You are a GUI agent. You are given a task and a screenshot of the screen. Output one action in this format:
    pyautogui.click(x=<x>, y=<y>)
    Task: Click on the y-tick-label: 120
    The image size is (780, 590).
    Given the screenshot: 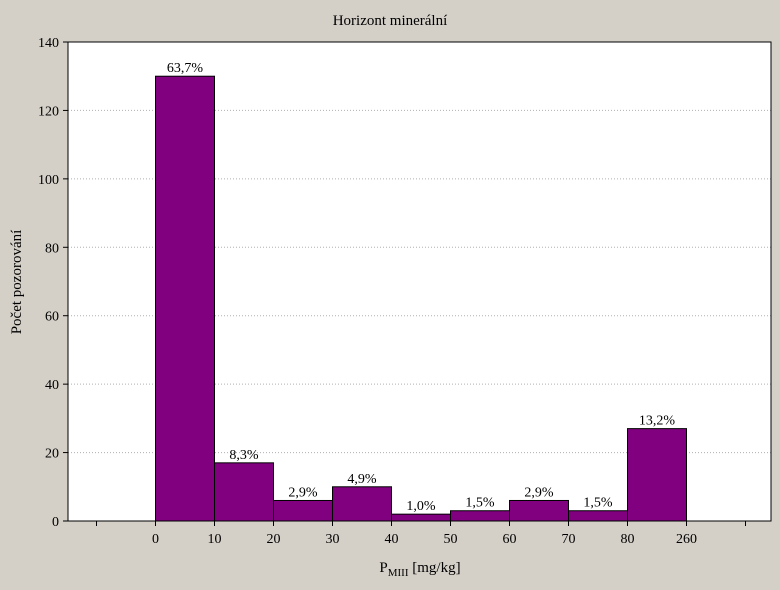 What is the action you would take?
    pyautogui.click(x=48, y=111)
    